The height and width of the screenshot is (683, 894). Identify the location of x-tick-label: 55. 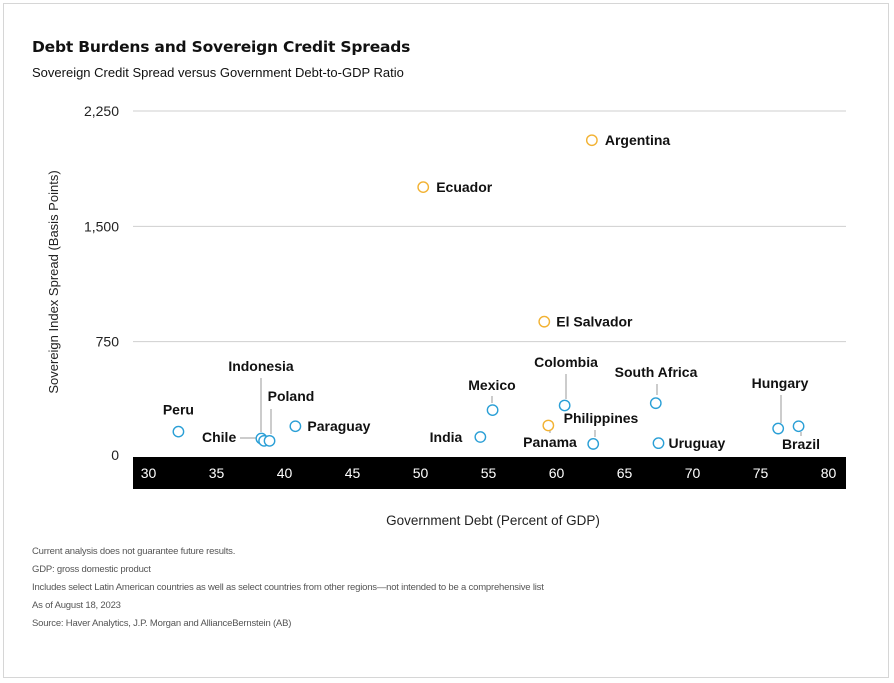
(489, 473).